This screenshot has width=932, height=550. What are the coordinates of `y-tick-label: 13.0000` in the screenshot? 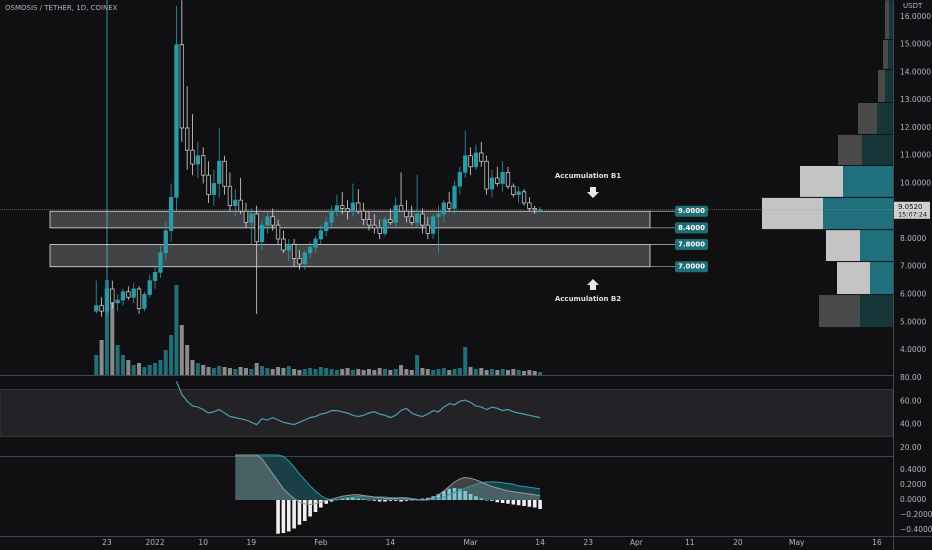 It's located at (915, 99).